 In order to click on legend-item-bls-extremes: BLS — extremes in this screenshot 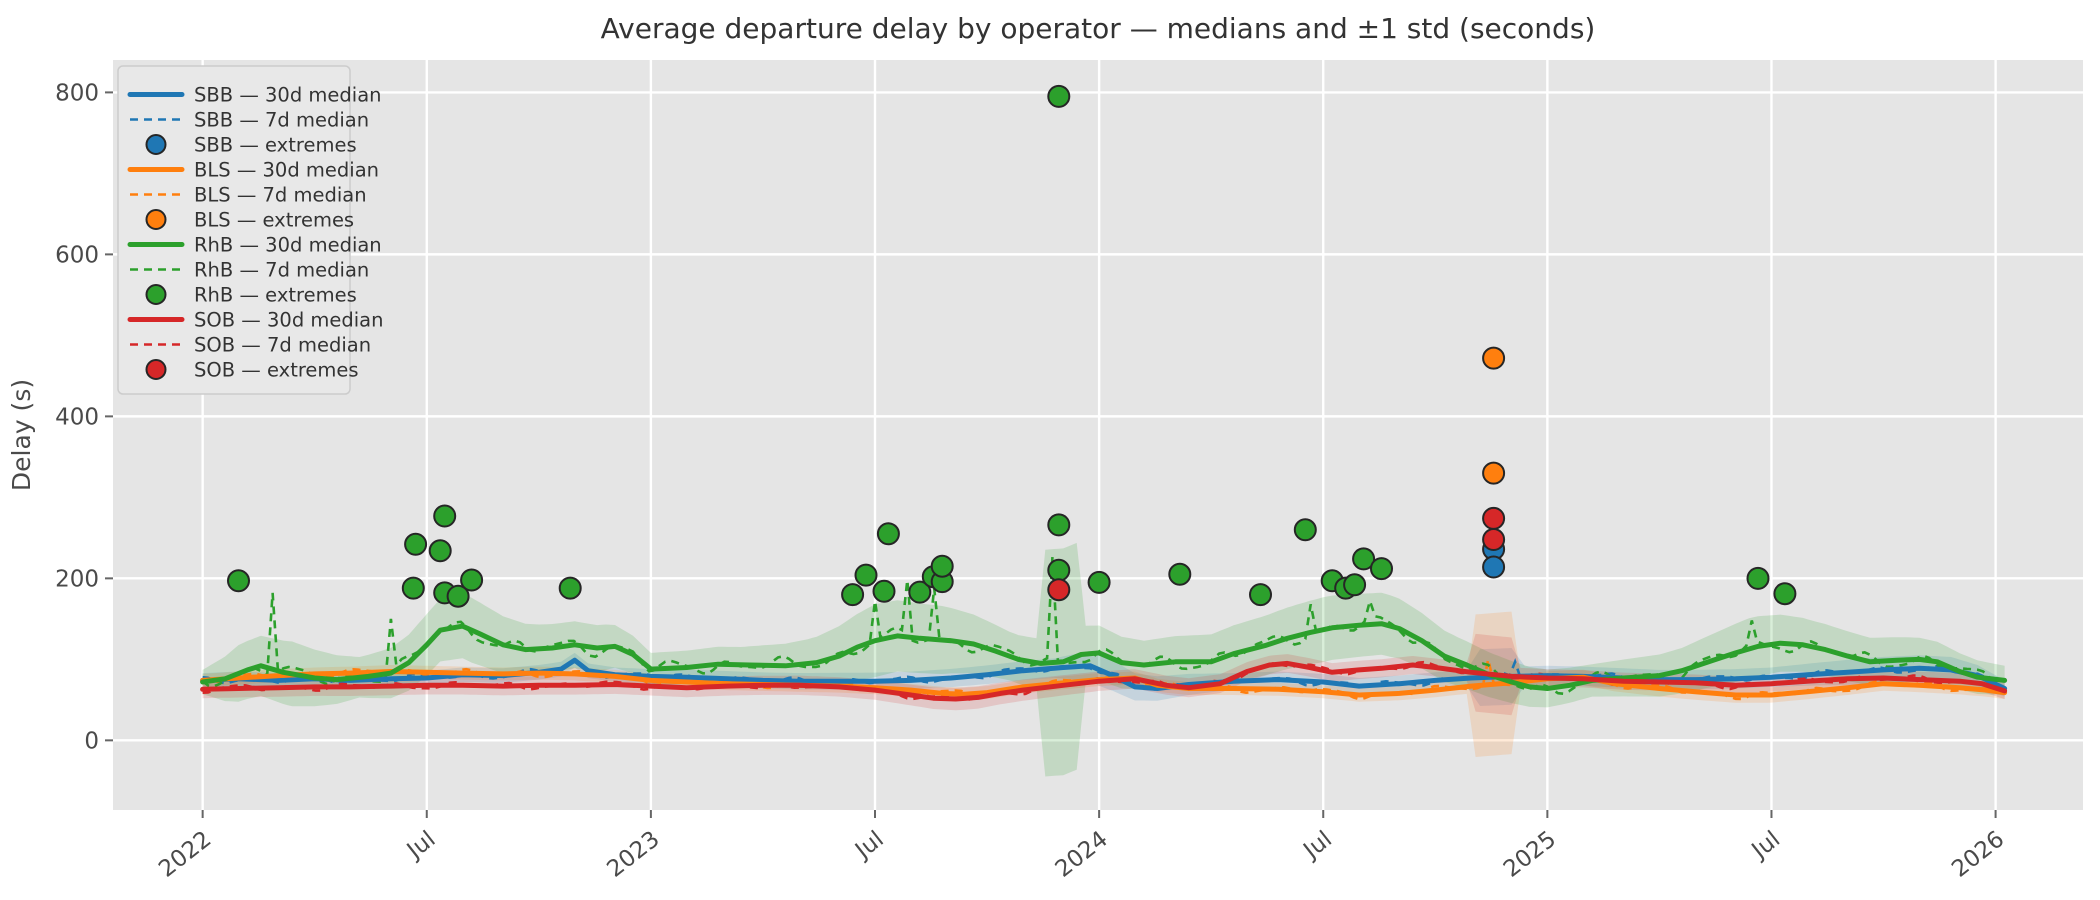, I will do `click(249, 220)`.